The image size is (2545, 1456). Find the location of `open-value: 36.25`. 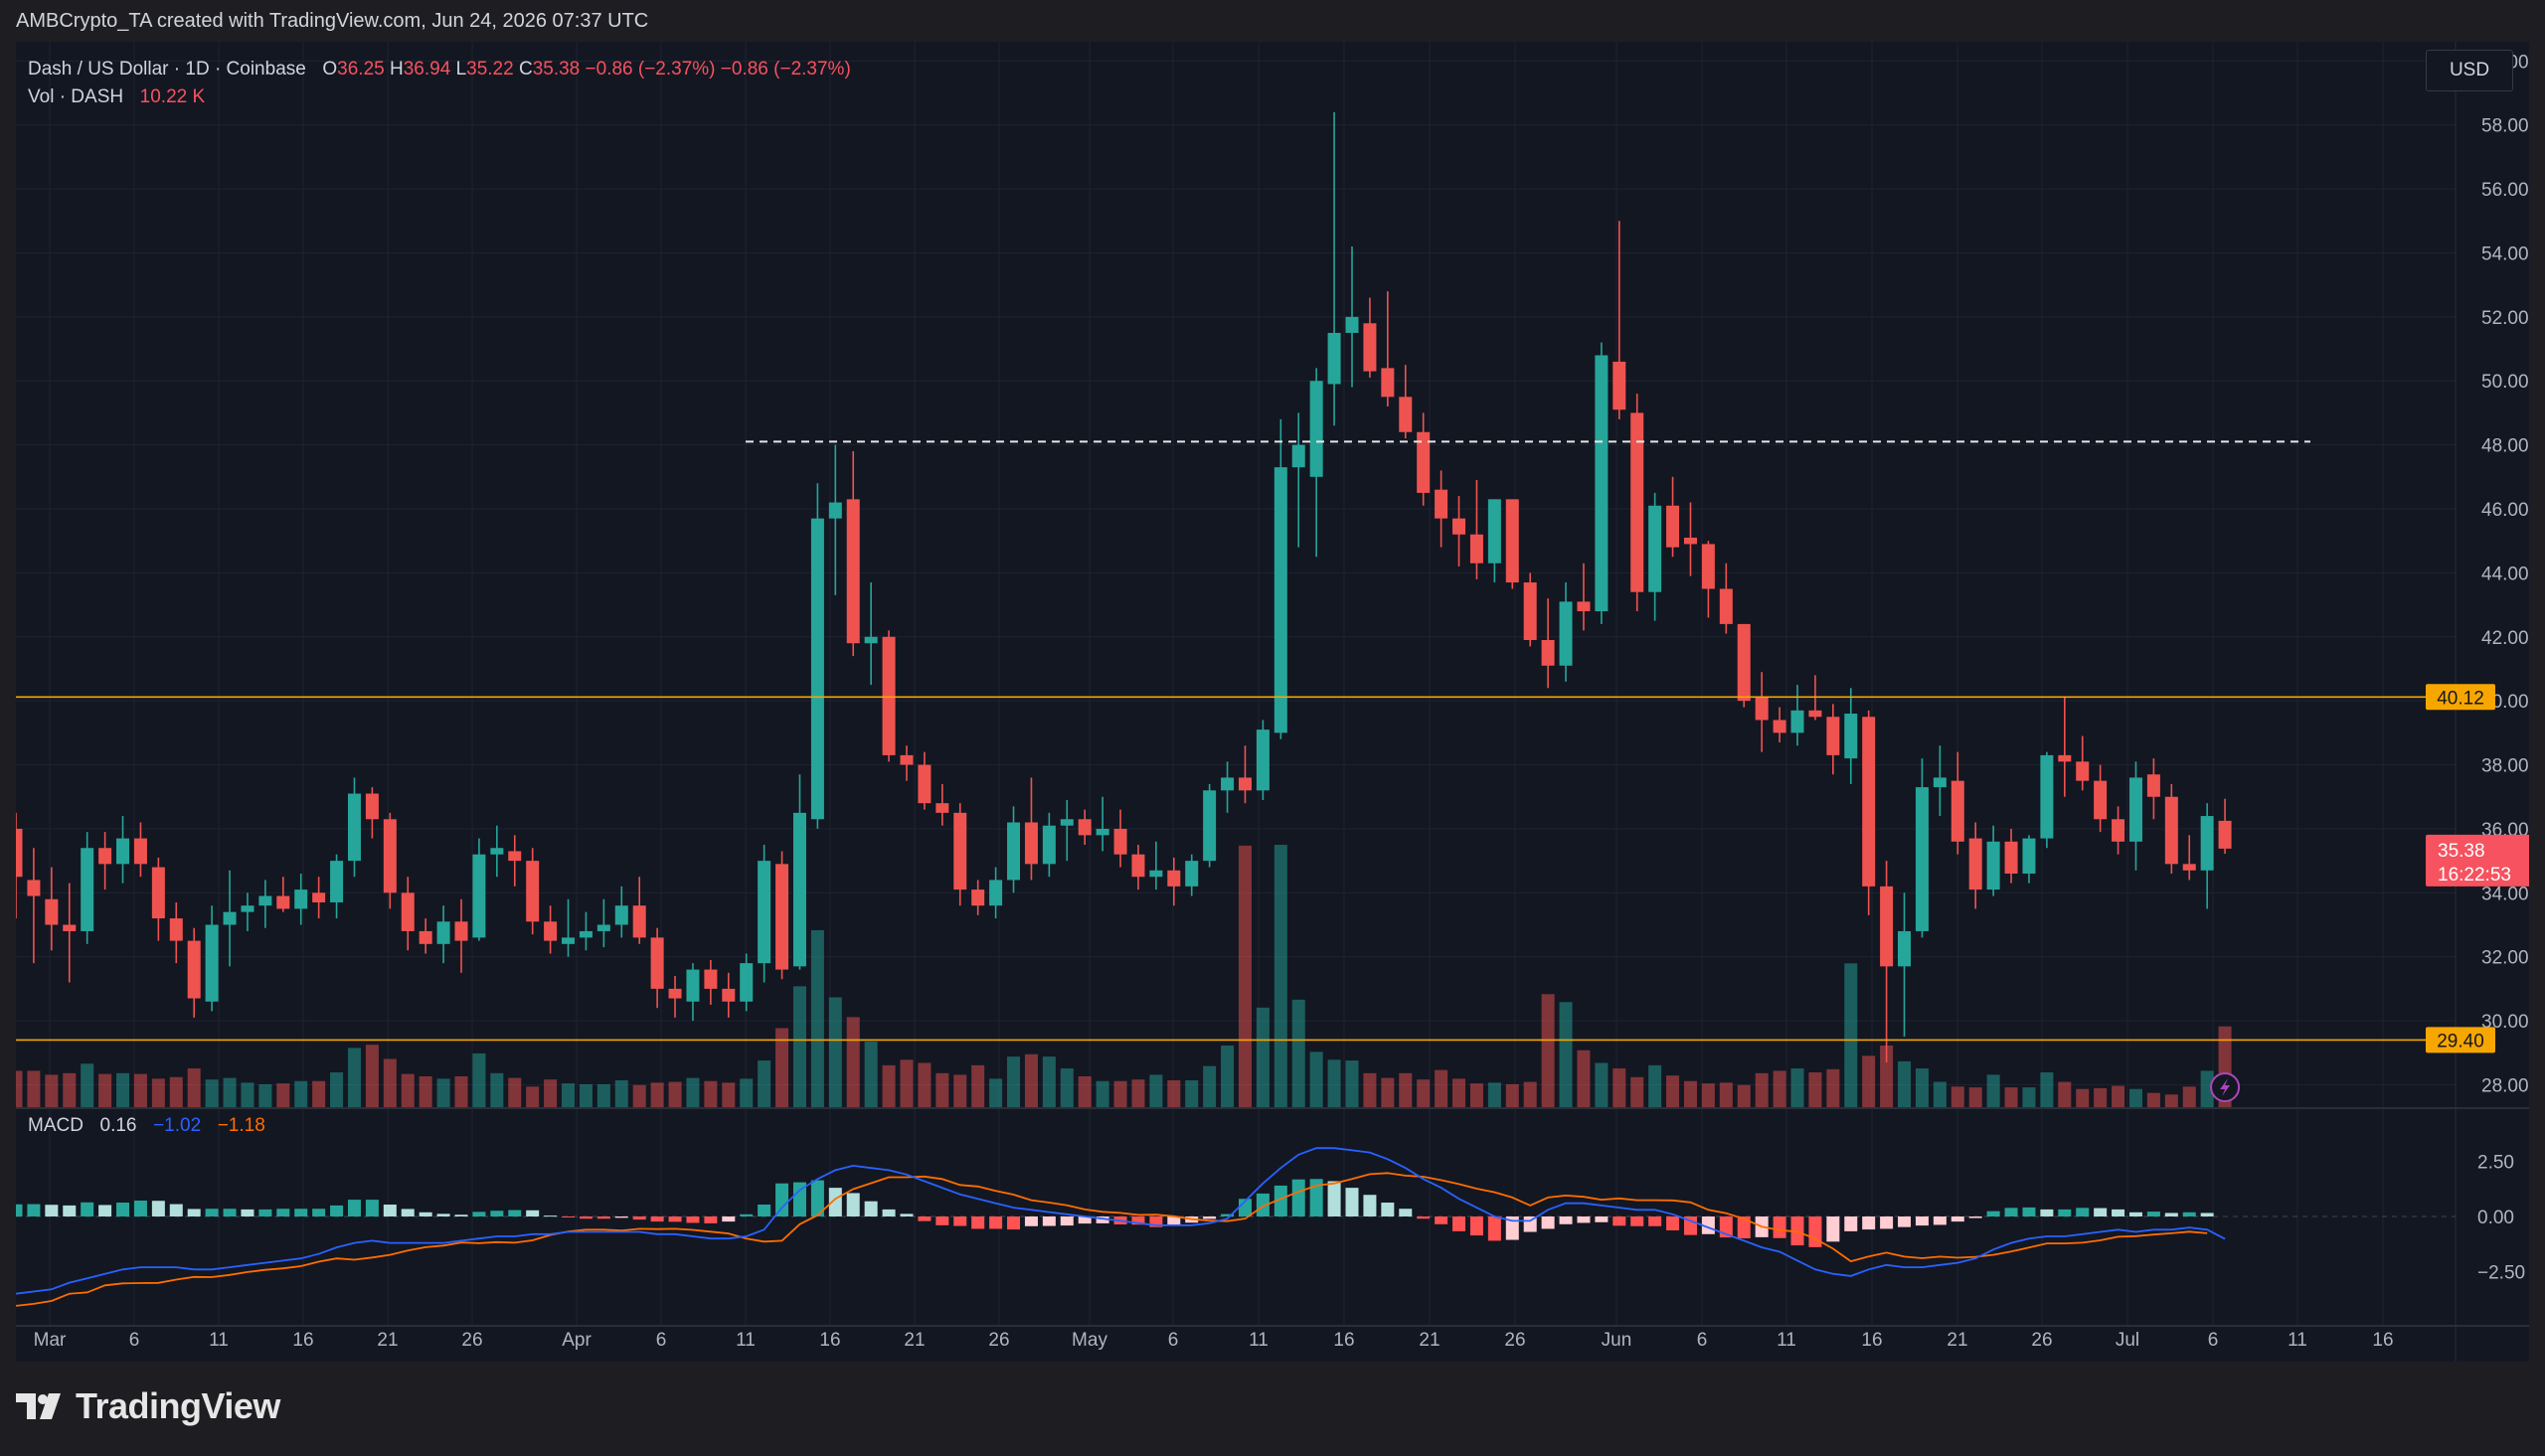

open-value: 36.25 is located at coordinates (361, 69).